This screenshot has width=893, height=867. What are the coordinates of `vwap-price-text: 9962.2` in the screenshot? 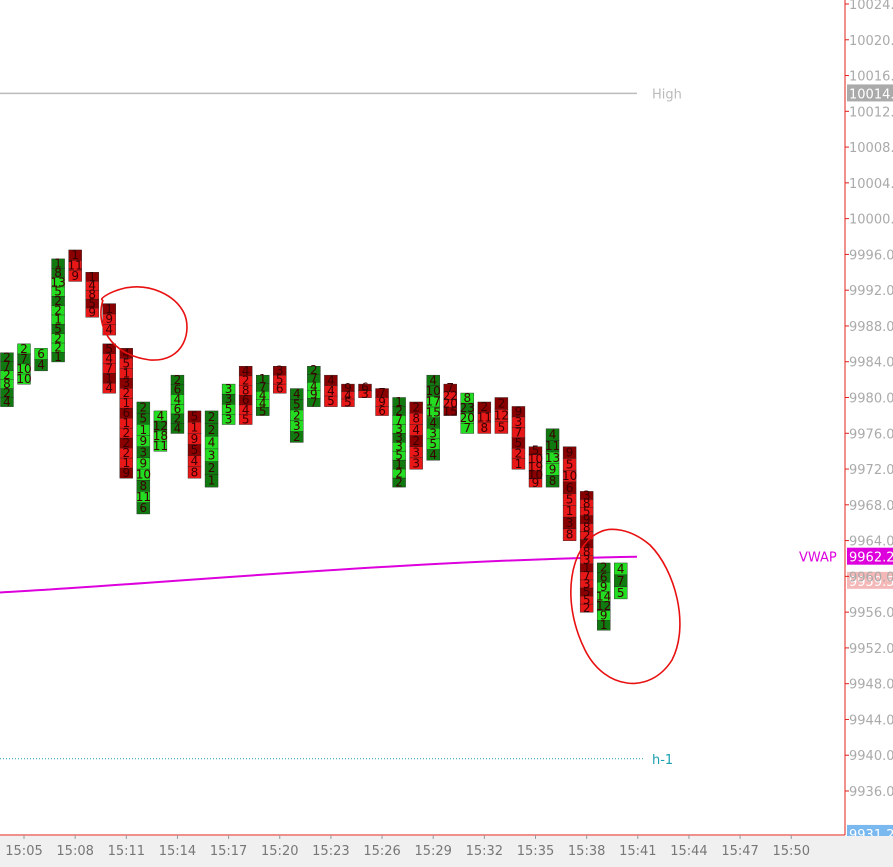 It's located at (871, 558).